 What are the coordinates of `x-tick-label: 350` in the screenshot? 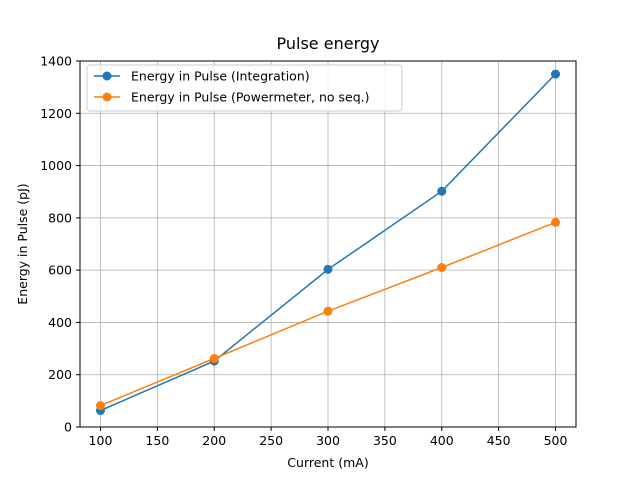 It's located at (385, 440).